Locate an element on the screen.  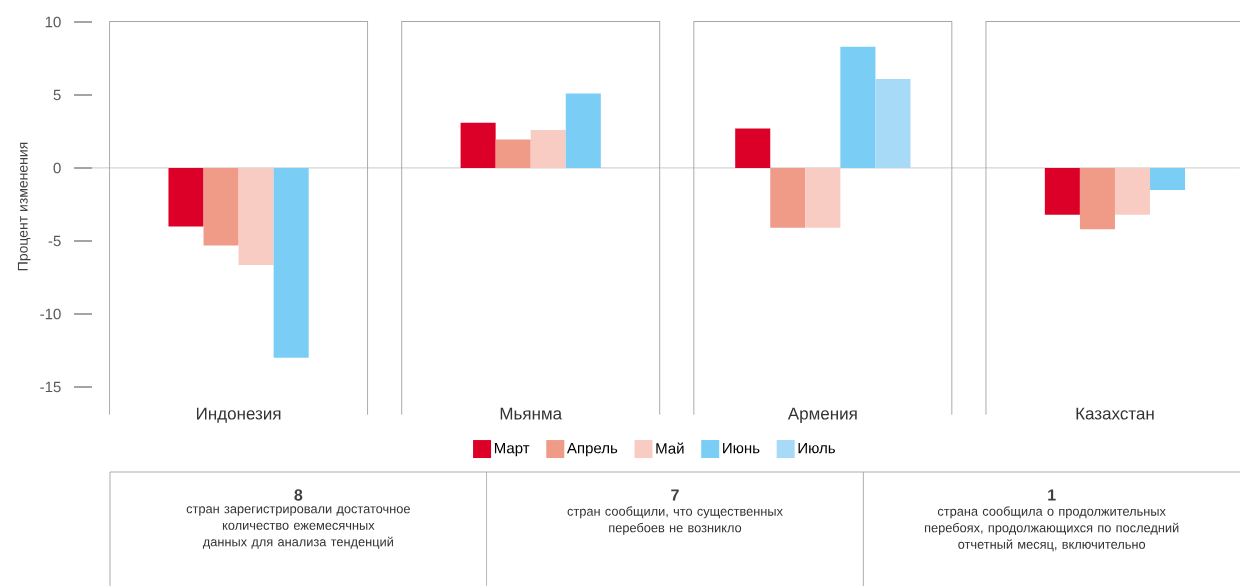
x-tick-label: Армения is located at coordinates (822, 415).